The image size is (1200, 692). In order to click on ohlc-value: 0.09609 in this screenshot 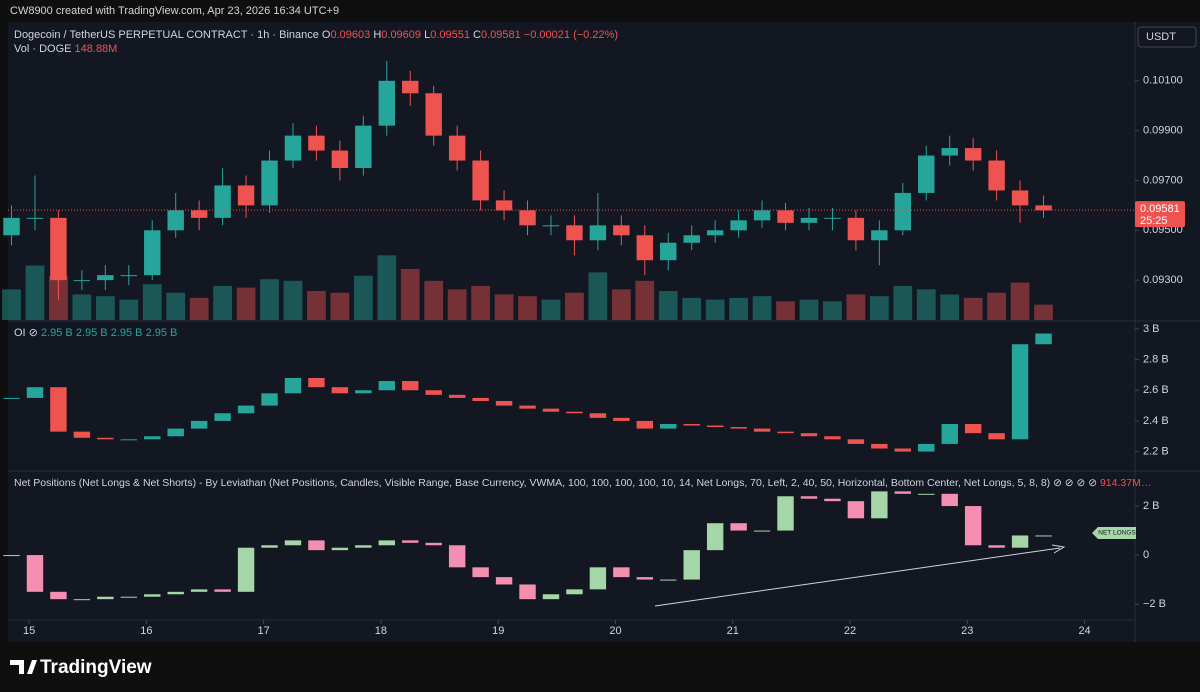, I will do `click(401, 35)`.